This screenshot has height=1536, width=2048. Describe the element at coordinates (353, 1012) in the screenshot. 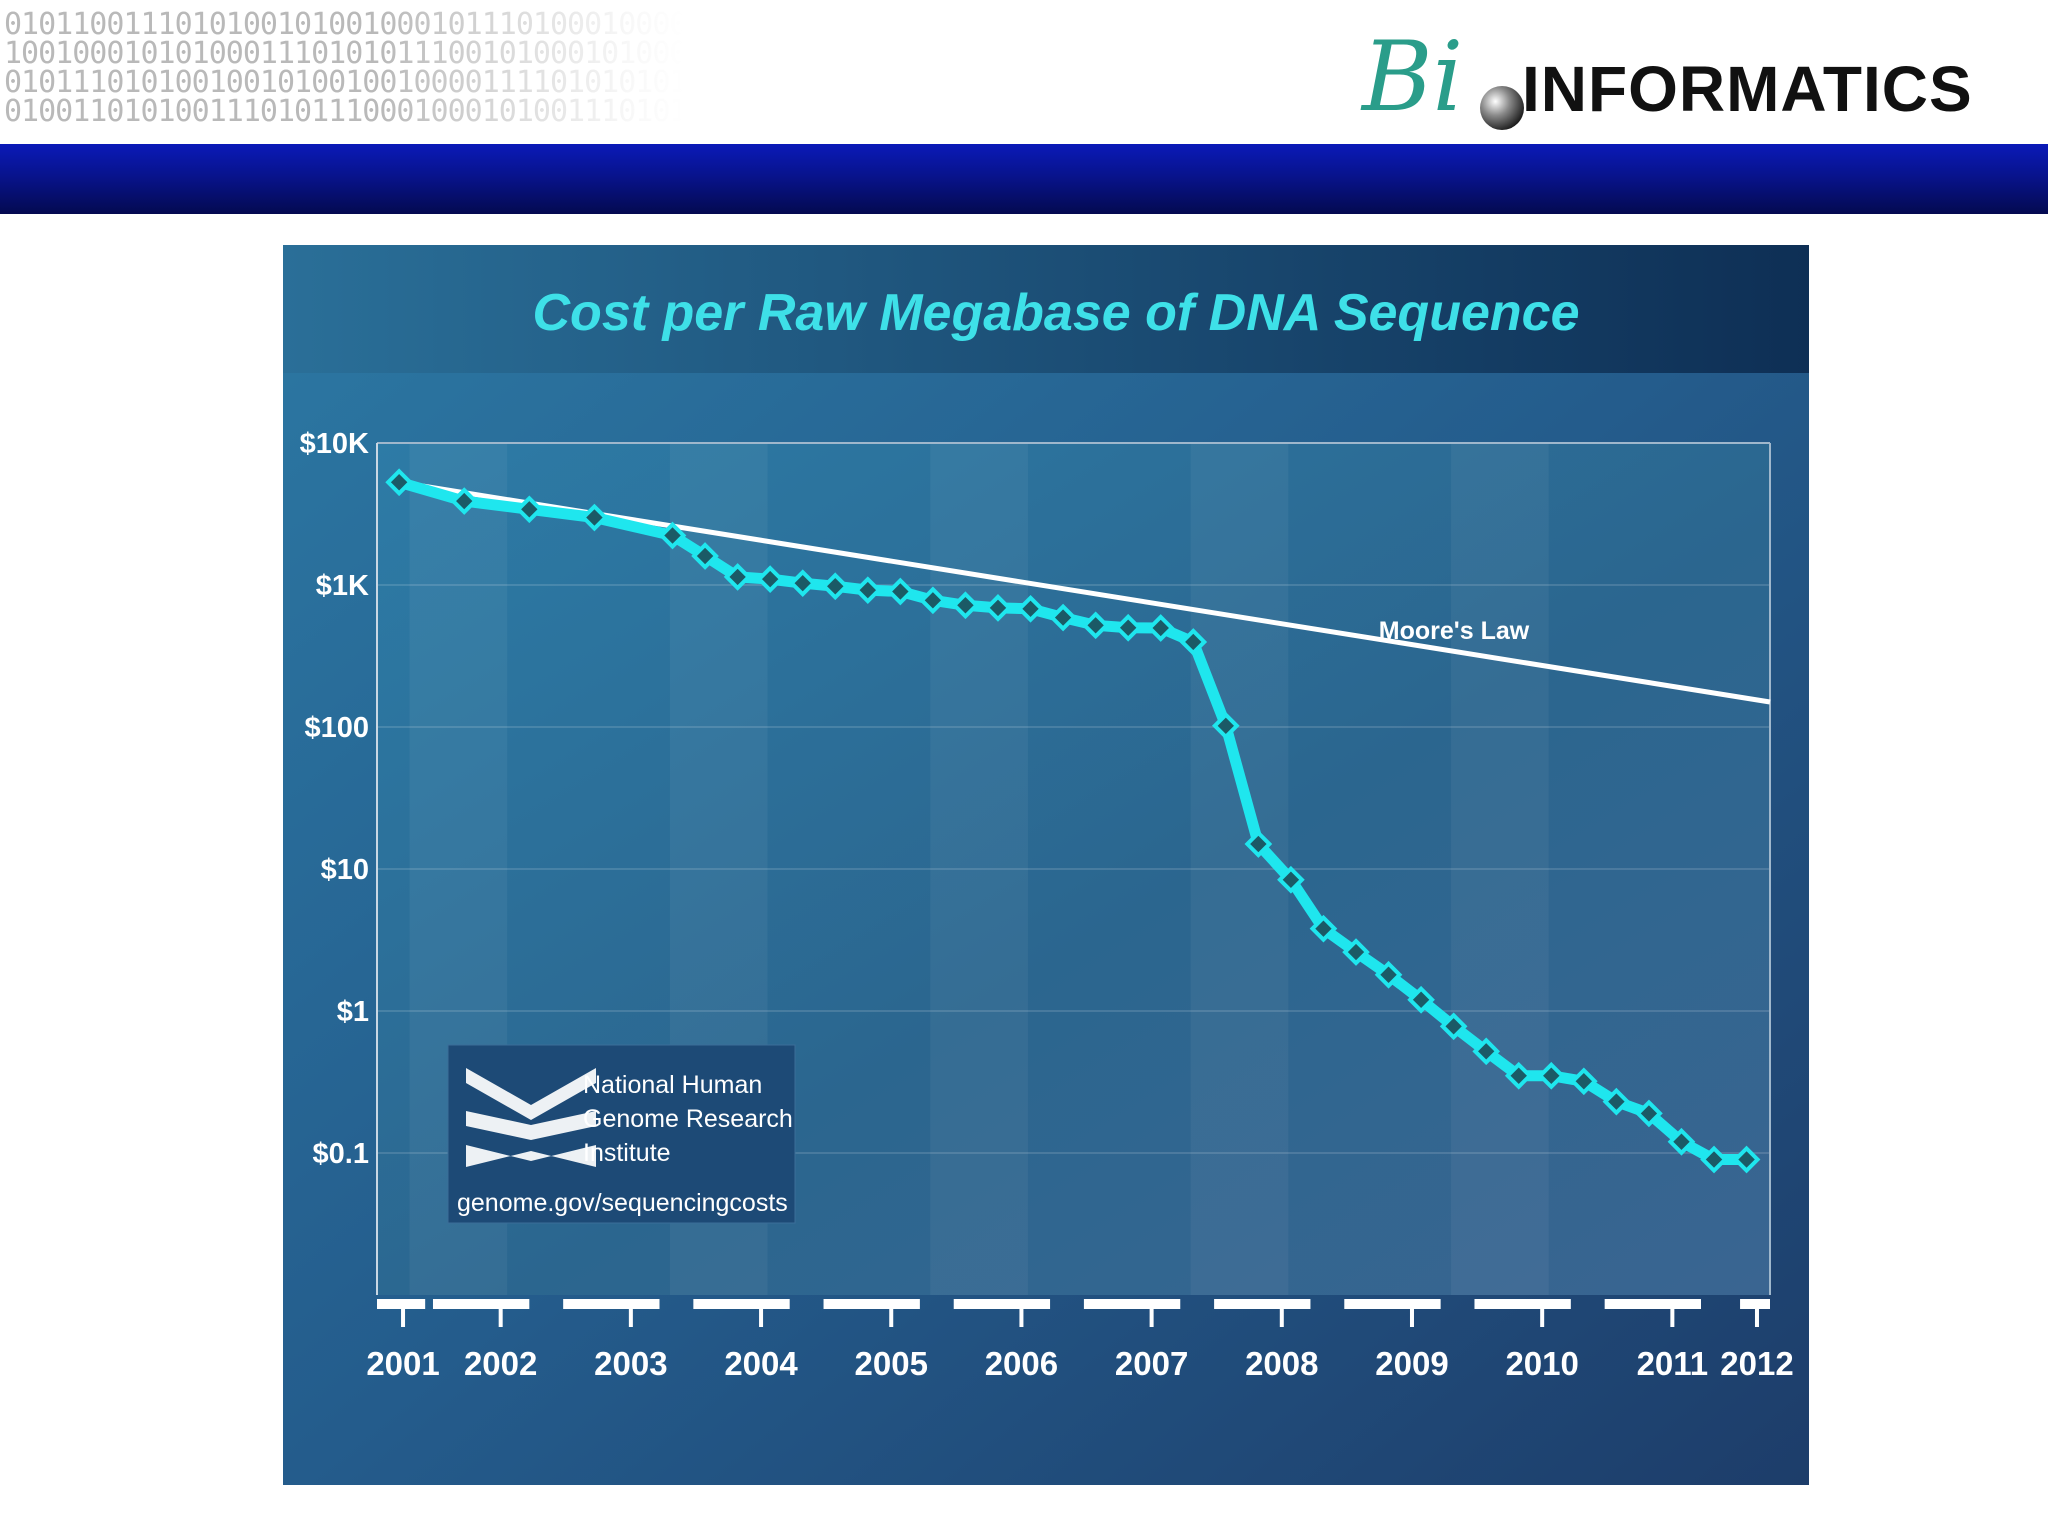

I see `y-tick-label: $1` at that location.